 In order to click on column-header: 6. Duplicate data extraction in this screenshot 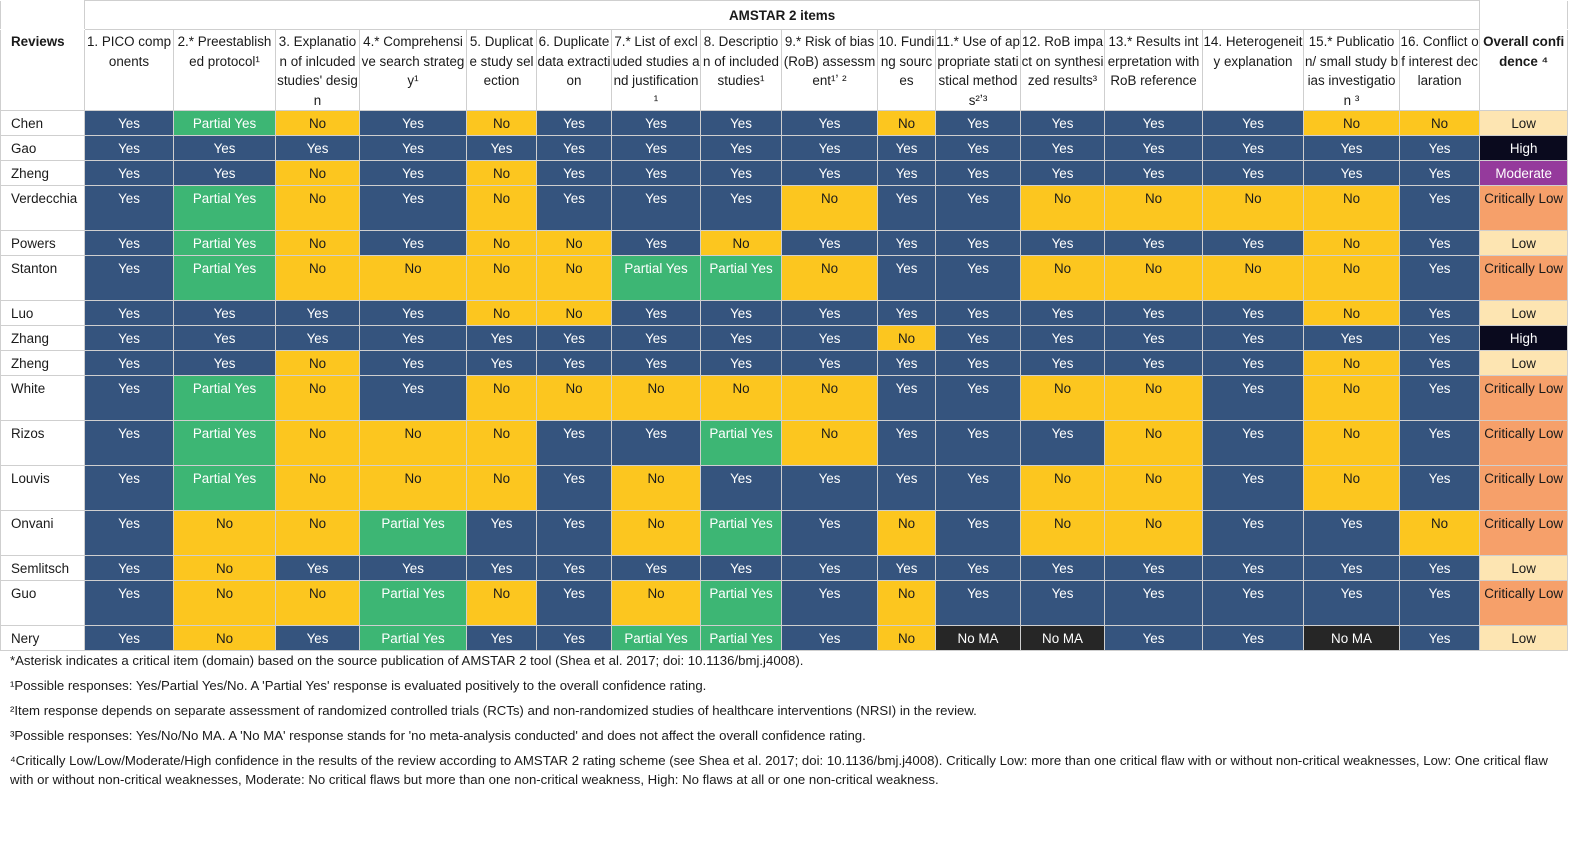, I will do `click(574, 70)`.